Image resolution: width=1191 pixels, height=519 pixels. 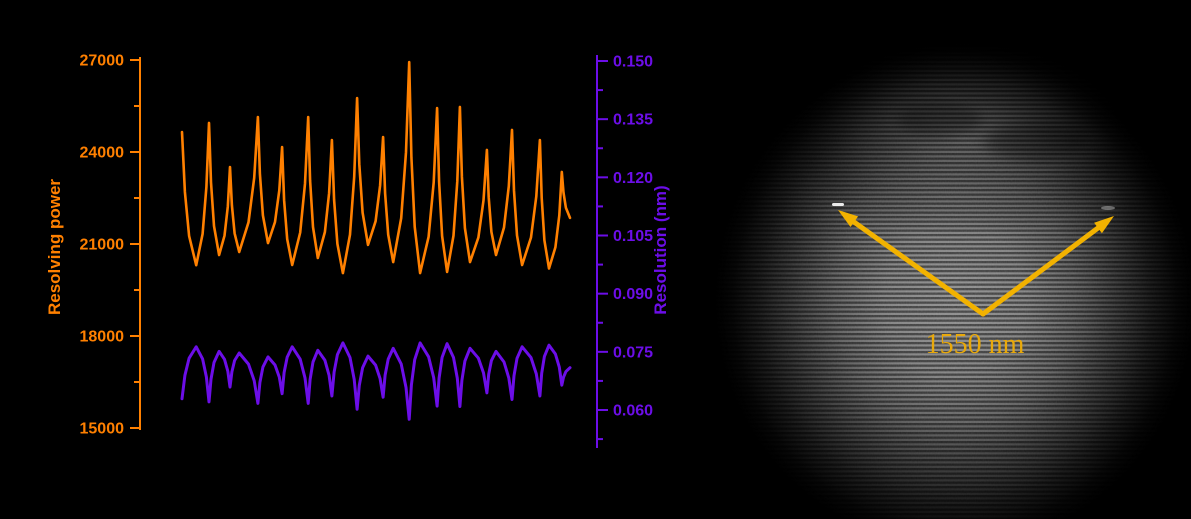 I want to click on right-axis-tick-label: 0.075, so click(x=633, y=352).